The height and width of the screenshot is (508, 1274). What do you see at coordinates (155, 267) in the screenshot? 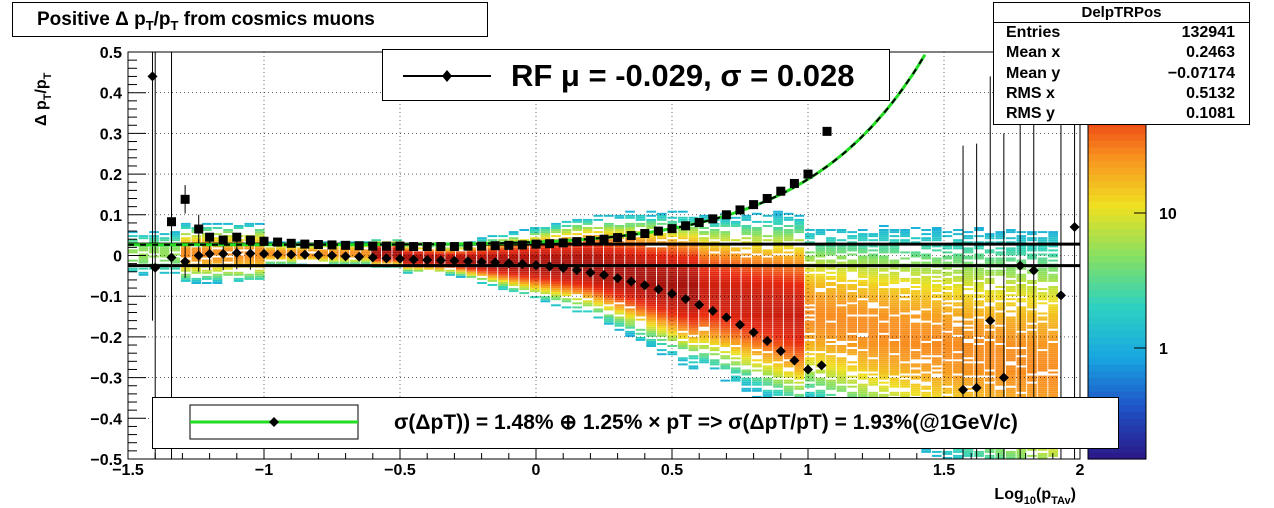
I see `mean-marker` at bounding box center [155, 267].